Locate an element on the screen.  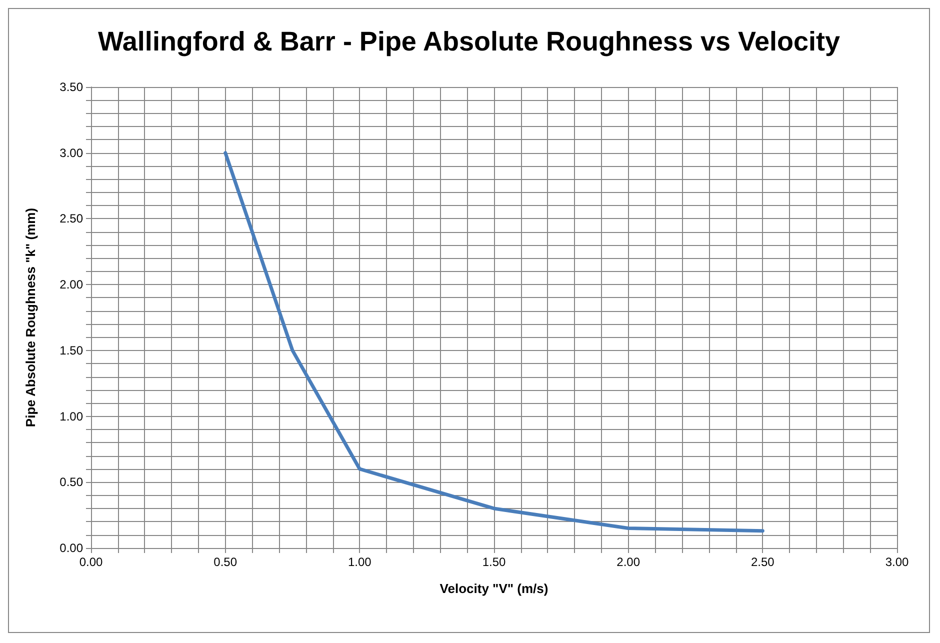
x-tick-label: 2.50 is located at coordinates (762, 562).